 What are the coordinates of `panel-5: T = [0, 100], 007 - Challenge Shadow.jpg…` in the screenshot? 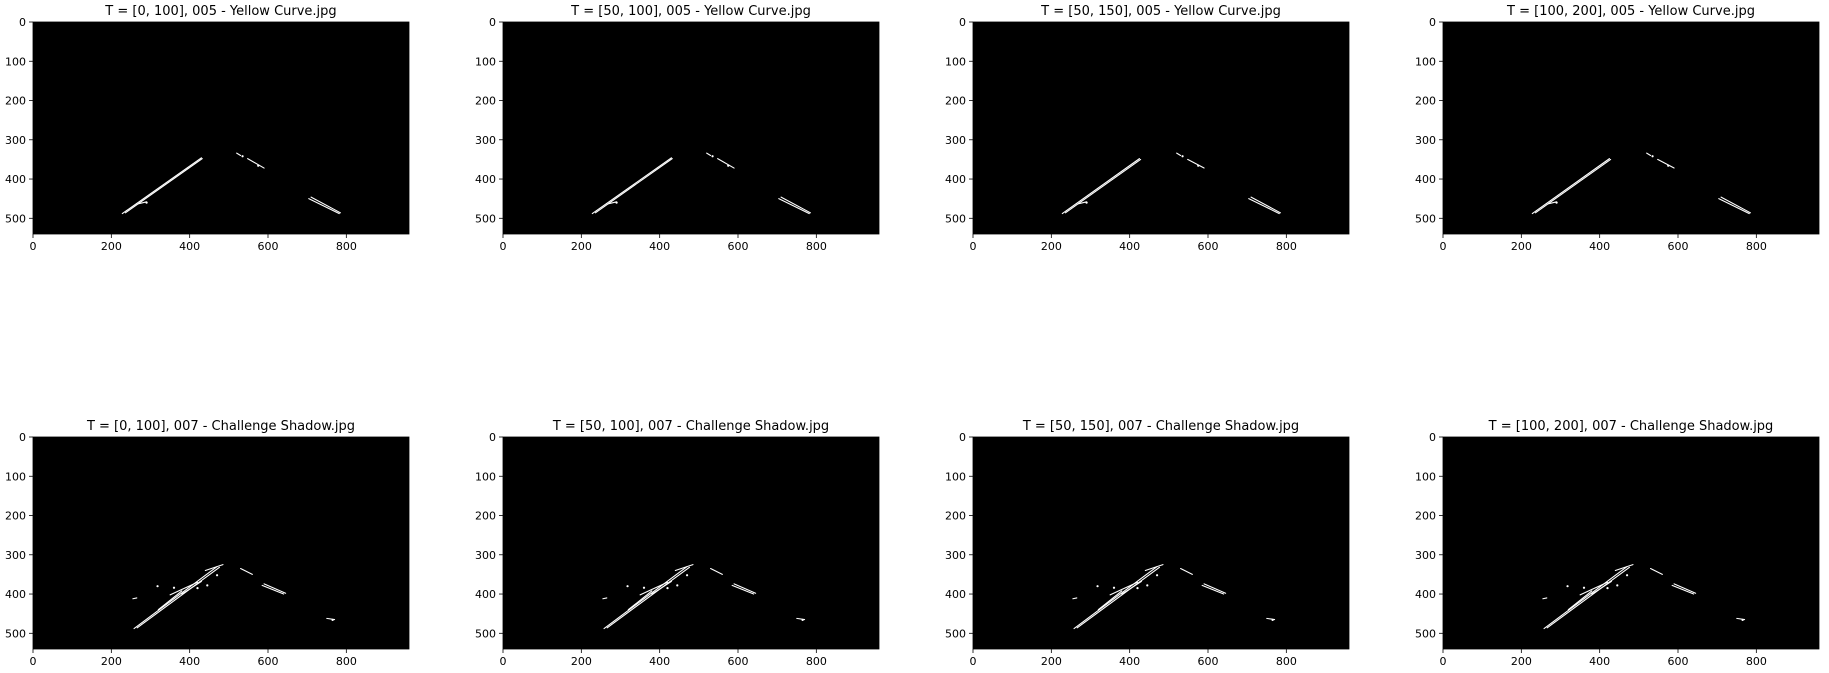 It's located at (207, 543).